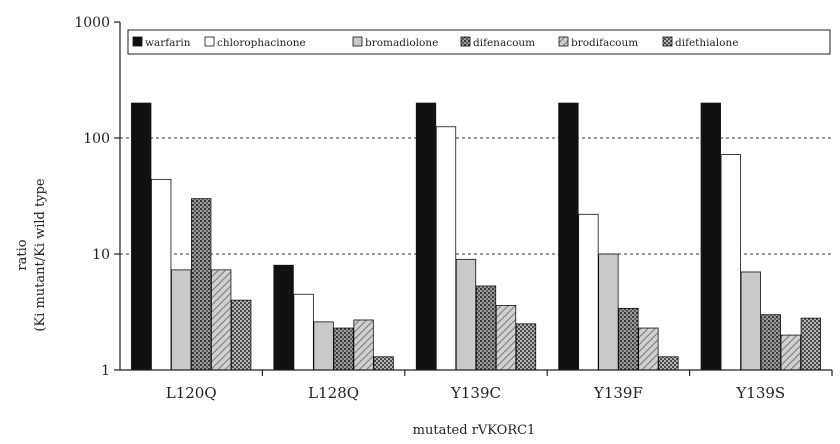 The image size is (840, 444). I want to click on legend-swatch-brodifacoum, so click(563, 41).